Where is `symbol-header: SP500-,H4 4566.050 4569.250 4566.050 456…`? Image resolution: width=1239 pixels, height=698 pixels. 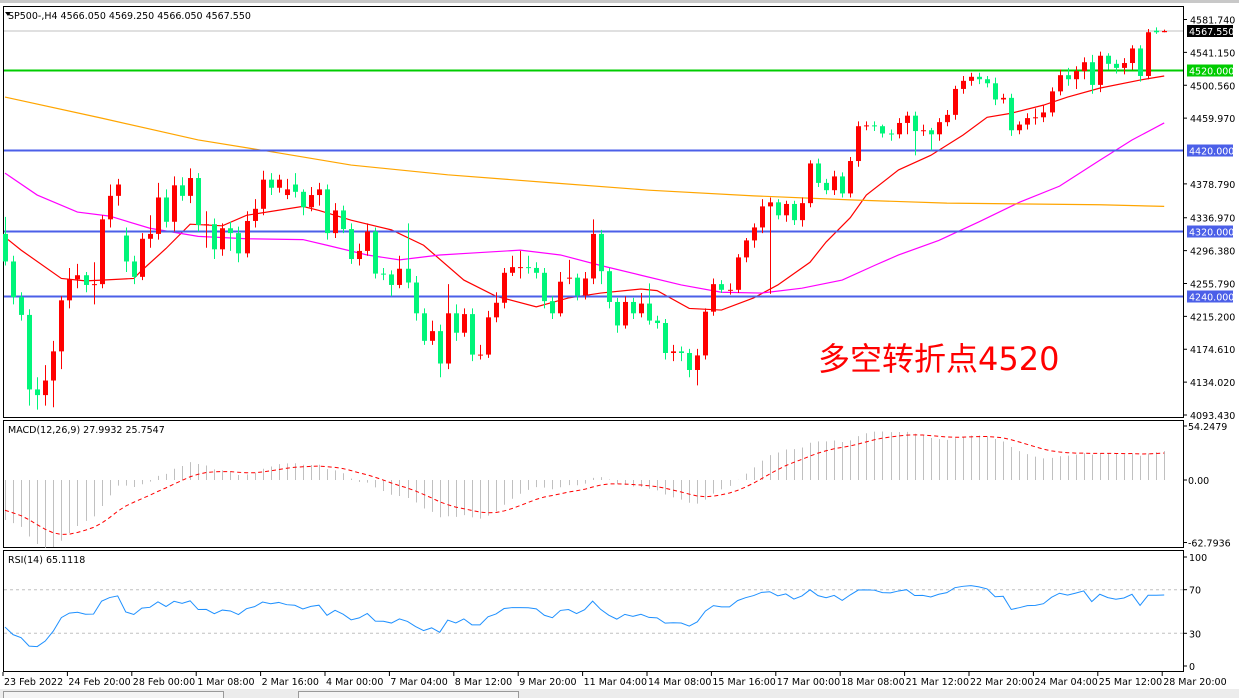
symbol-header: SP500-,H4 4566.050 4569.250 4566.050 456… is located at coordinates (129, 16).